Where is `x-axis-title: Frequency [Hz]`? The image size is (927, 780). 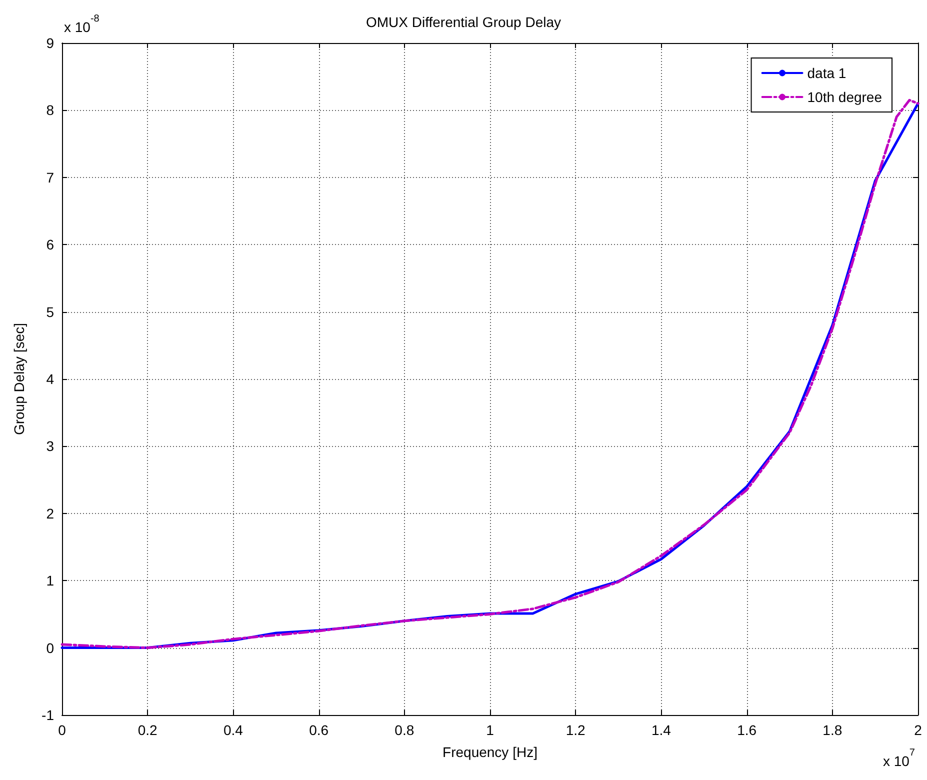
x-axis-title: Frequency [Hz] is located at coordinates (490, 752).